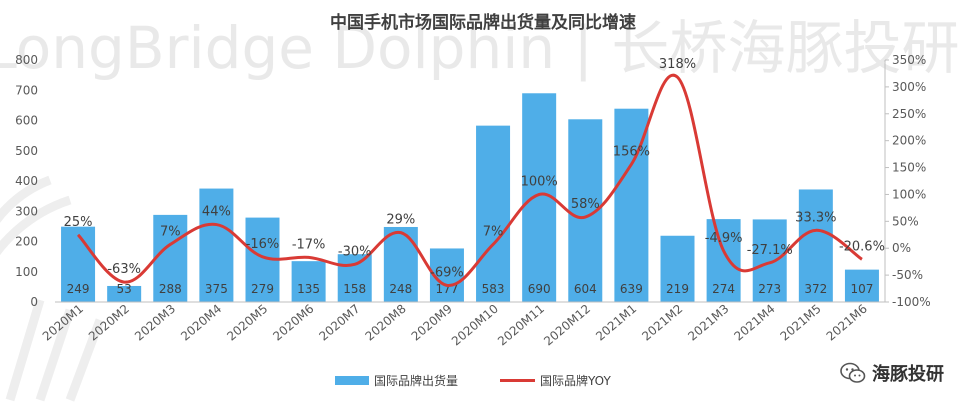  What do you see at coordinates (26, 211) in the screenshot?
I see `left-axis-tick-label: 300` at bounding box center [26, 211].